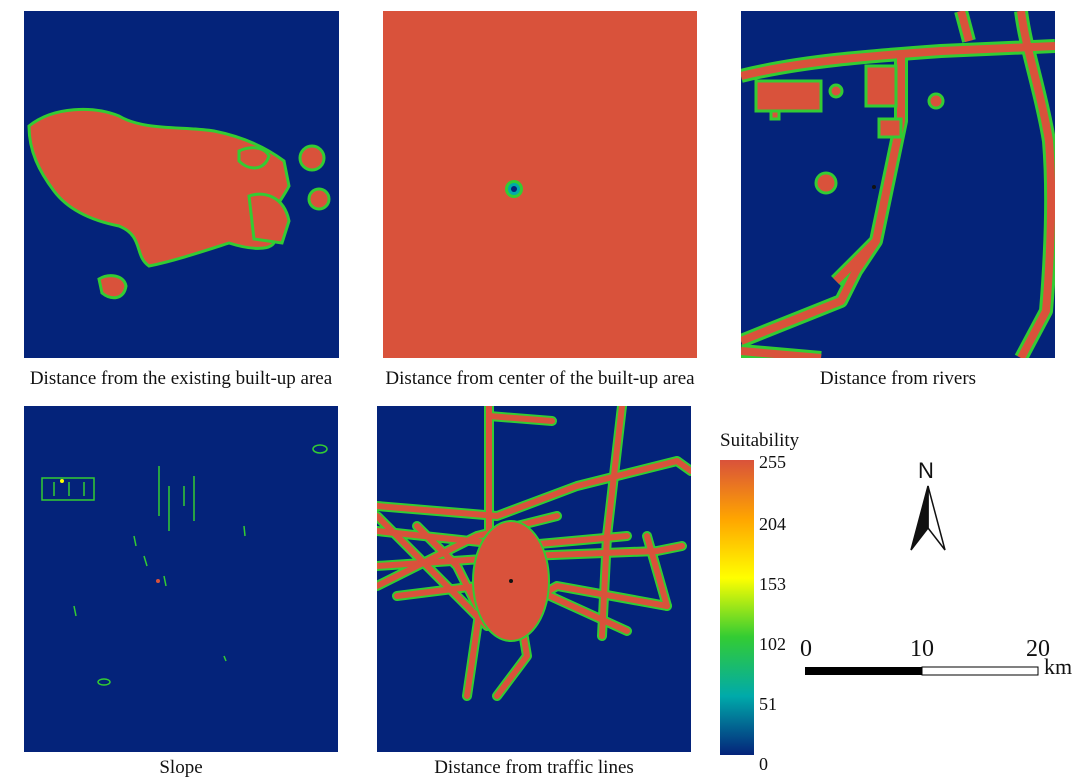 The height and width of the screenshot is (779, 1081). Describe the element at coordinates (181, 767) in the screenshot. I see `caption-slope: Slope` at that location.